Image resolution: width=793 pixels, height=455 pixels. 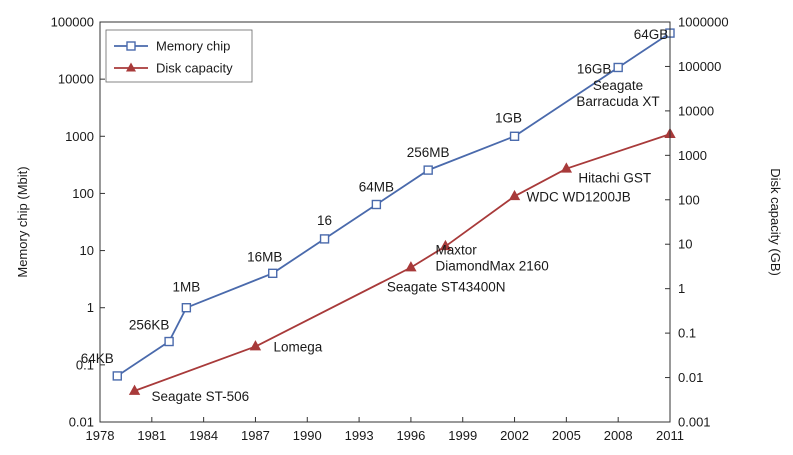 What do you see at coordinates (687, 333) in the screenshot?
I see `right-tick-label: 0.1` at bounding box center [687, 333].